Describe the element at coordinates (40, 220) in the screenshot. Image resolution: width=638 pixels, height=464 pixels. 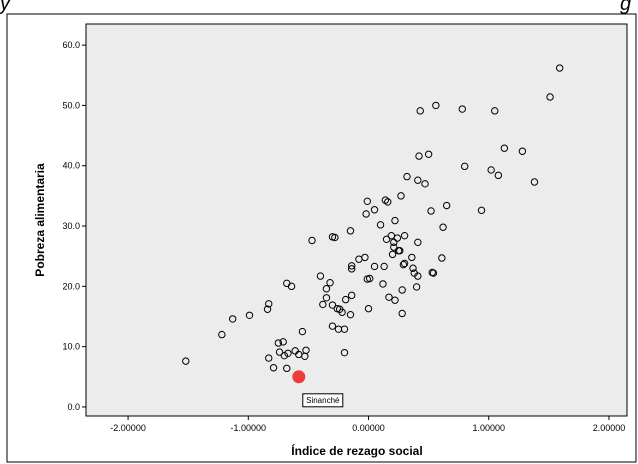
I see `y-axis-title: Pobreza alimentaria` at that location.